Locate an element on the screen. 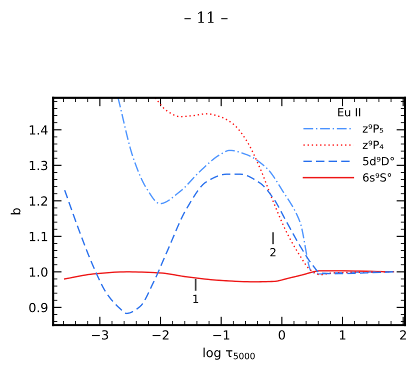 The image size is (412, 372). x-tick-label: 0 is located at coordinates (281, 335).